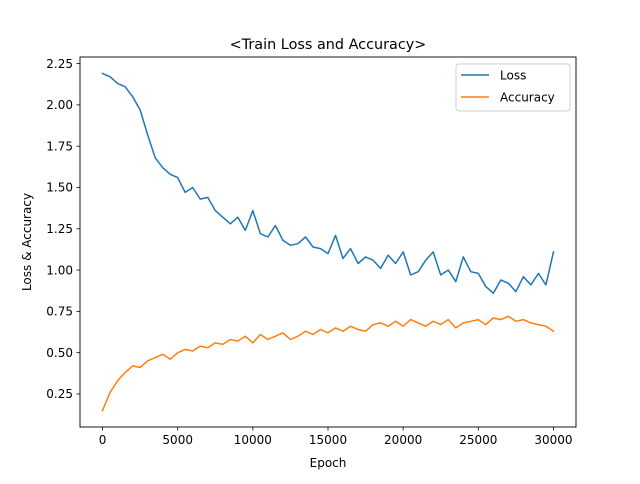 This screenshot has width=640, height=484. Describe the element at coordinates (328, 363) in the screenshot. I see `series-line-accuracy` at that location.